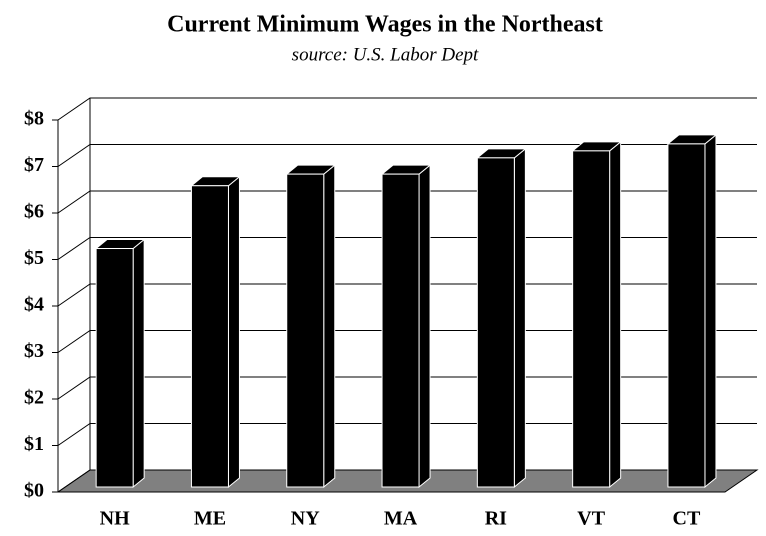 The height and width of the screenshot is (536, 766). What do you see at coordinates (34, 165) in the screenshot?
I see `y-tick-label: $7` at bounding box center [34, 165].